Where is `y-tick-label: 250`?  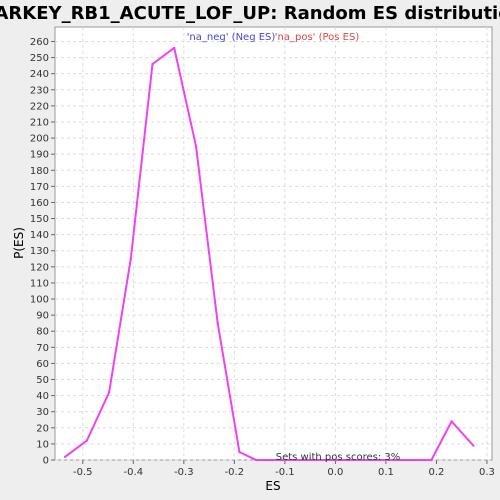 y-tick-label: 250 is located at coordinates (39, 58).